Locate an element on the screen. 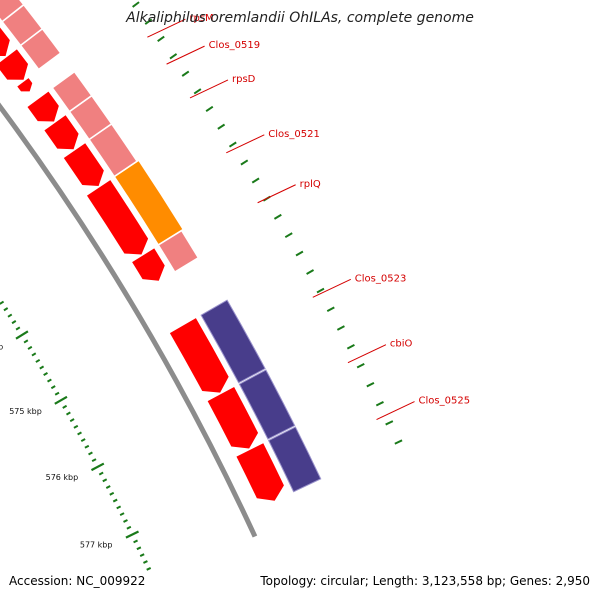 This screenshot has width=600, height=600. gene-label: Clos_0525 is located at coordinates (445, 401).